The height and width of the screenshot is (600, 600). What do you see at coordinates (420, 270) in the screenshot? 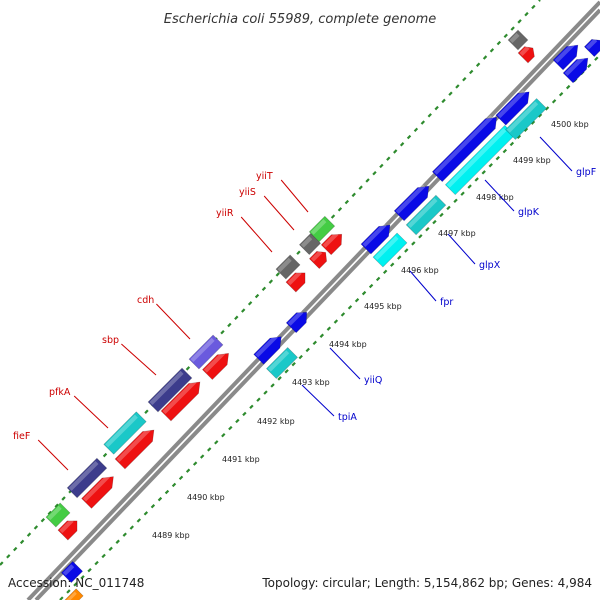
I see `scale-tick-label: 4496 kbp` at bounding box center [420, 270].